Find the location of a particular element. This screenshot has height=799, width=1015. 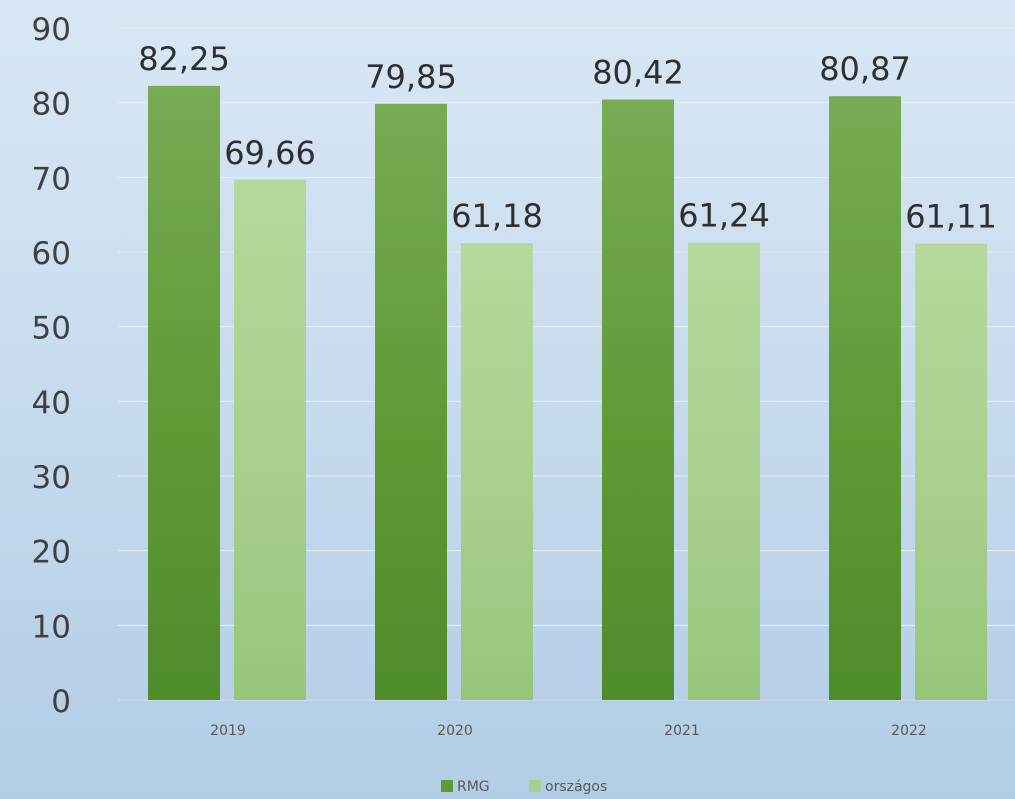

y-tick-label: 10 is located at coordinates (51, 627).